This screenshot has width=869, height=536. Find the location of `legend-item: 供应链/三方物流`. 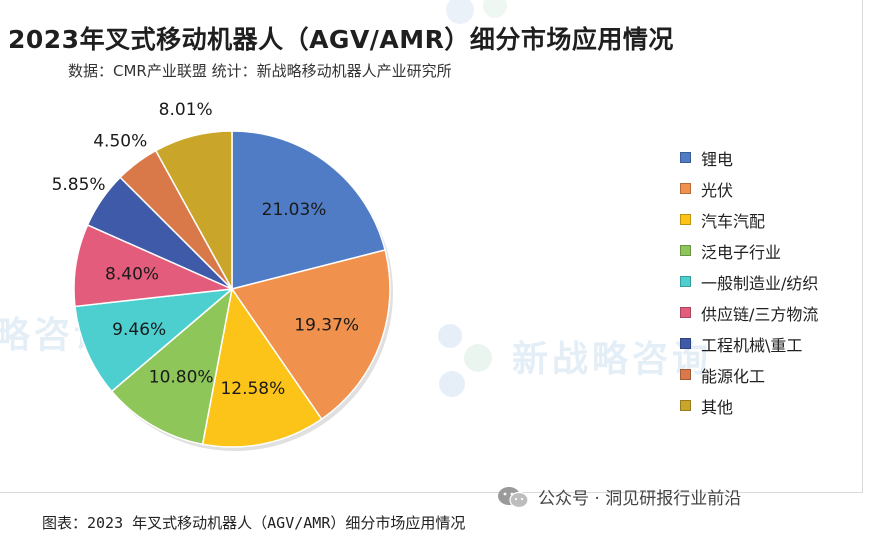

legend-item: 供应链/三方物流 is located at coordinates (749, 312).